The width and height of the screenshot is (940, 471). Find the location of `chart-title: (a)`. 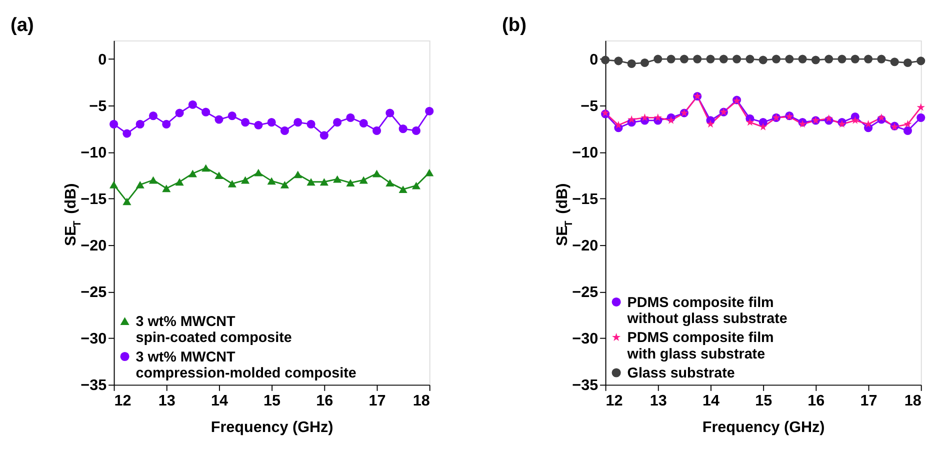

chart-title: (a) is located at coordinates (22, 25).